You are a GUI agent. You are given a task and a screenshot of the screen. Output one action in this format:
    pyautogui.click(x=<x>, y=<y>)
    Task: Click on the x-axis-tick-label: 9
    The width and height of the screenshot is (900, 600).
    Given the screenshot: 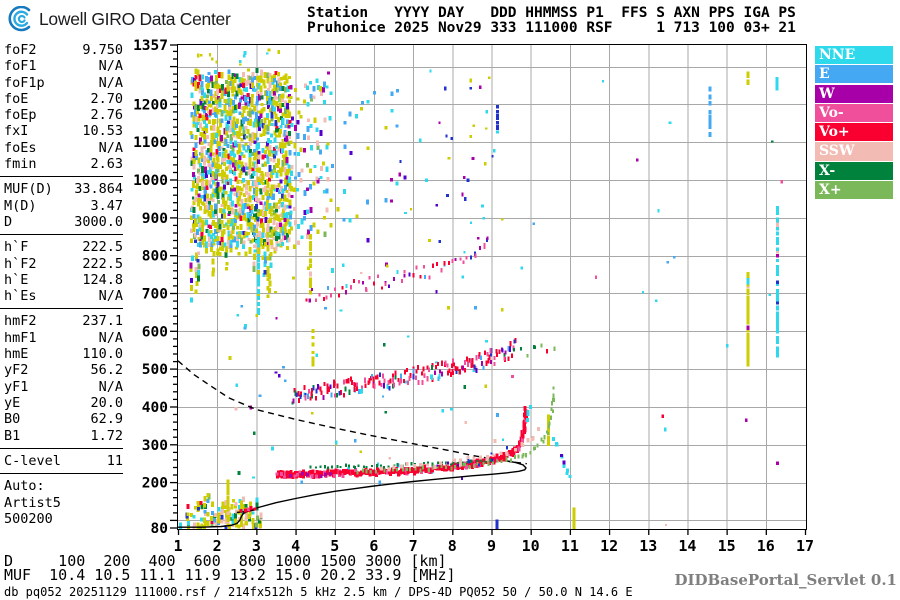 What is the action you would take?
    pyautogui.click(x=491, y=546)
    